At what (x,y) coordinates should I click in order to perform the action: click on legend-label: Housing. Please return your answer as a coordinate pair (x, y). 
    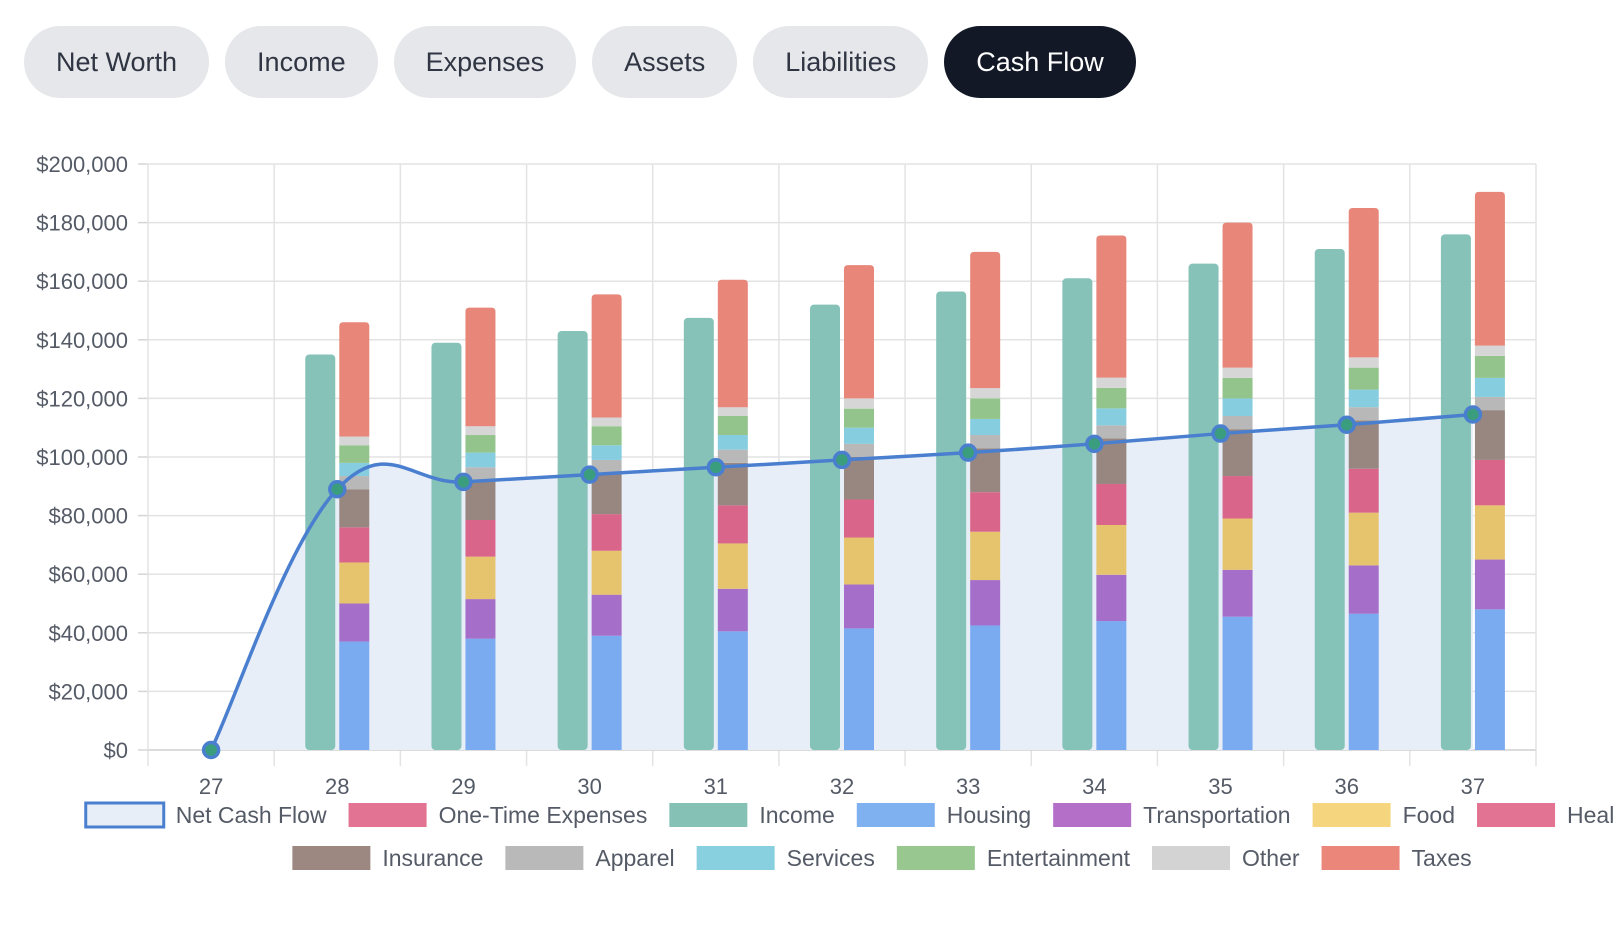
    Looking at the image, I should click on (989, 815).